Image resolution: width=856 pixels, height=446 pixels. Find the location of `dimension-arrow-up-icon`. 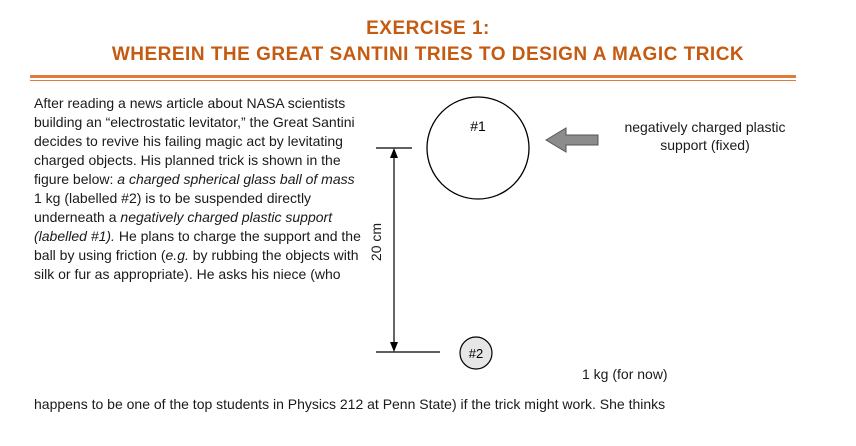

dimension-arrow-up-icon is located at coordinates (394, 153).